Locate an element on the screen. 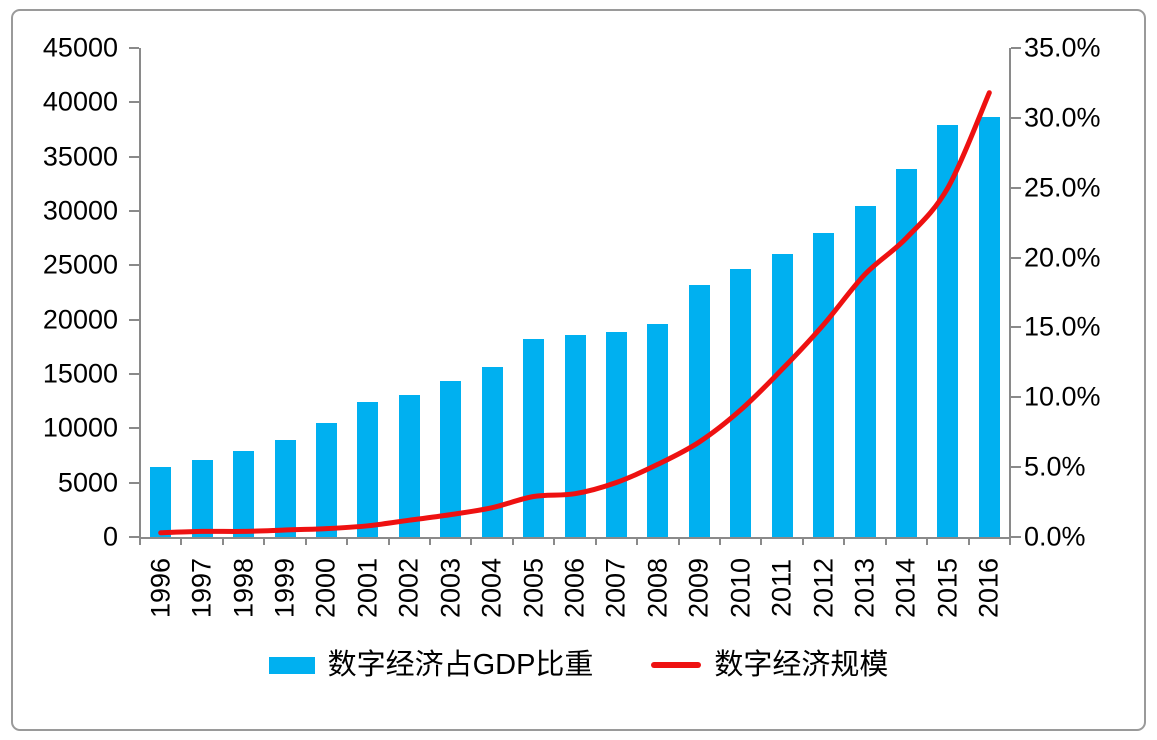  left-axis-tick-label: 40000 is located at coordinates (80, 101).